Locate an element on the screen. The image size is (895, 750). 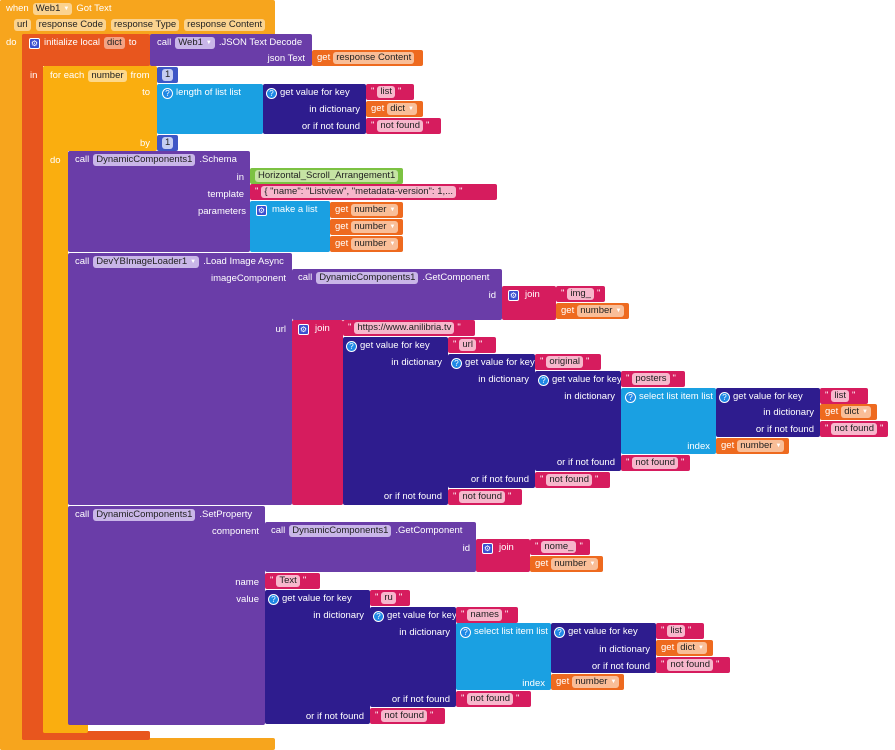
for-each-do-column is located at coordinates (55, 399).